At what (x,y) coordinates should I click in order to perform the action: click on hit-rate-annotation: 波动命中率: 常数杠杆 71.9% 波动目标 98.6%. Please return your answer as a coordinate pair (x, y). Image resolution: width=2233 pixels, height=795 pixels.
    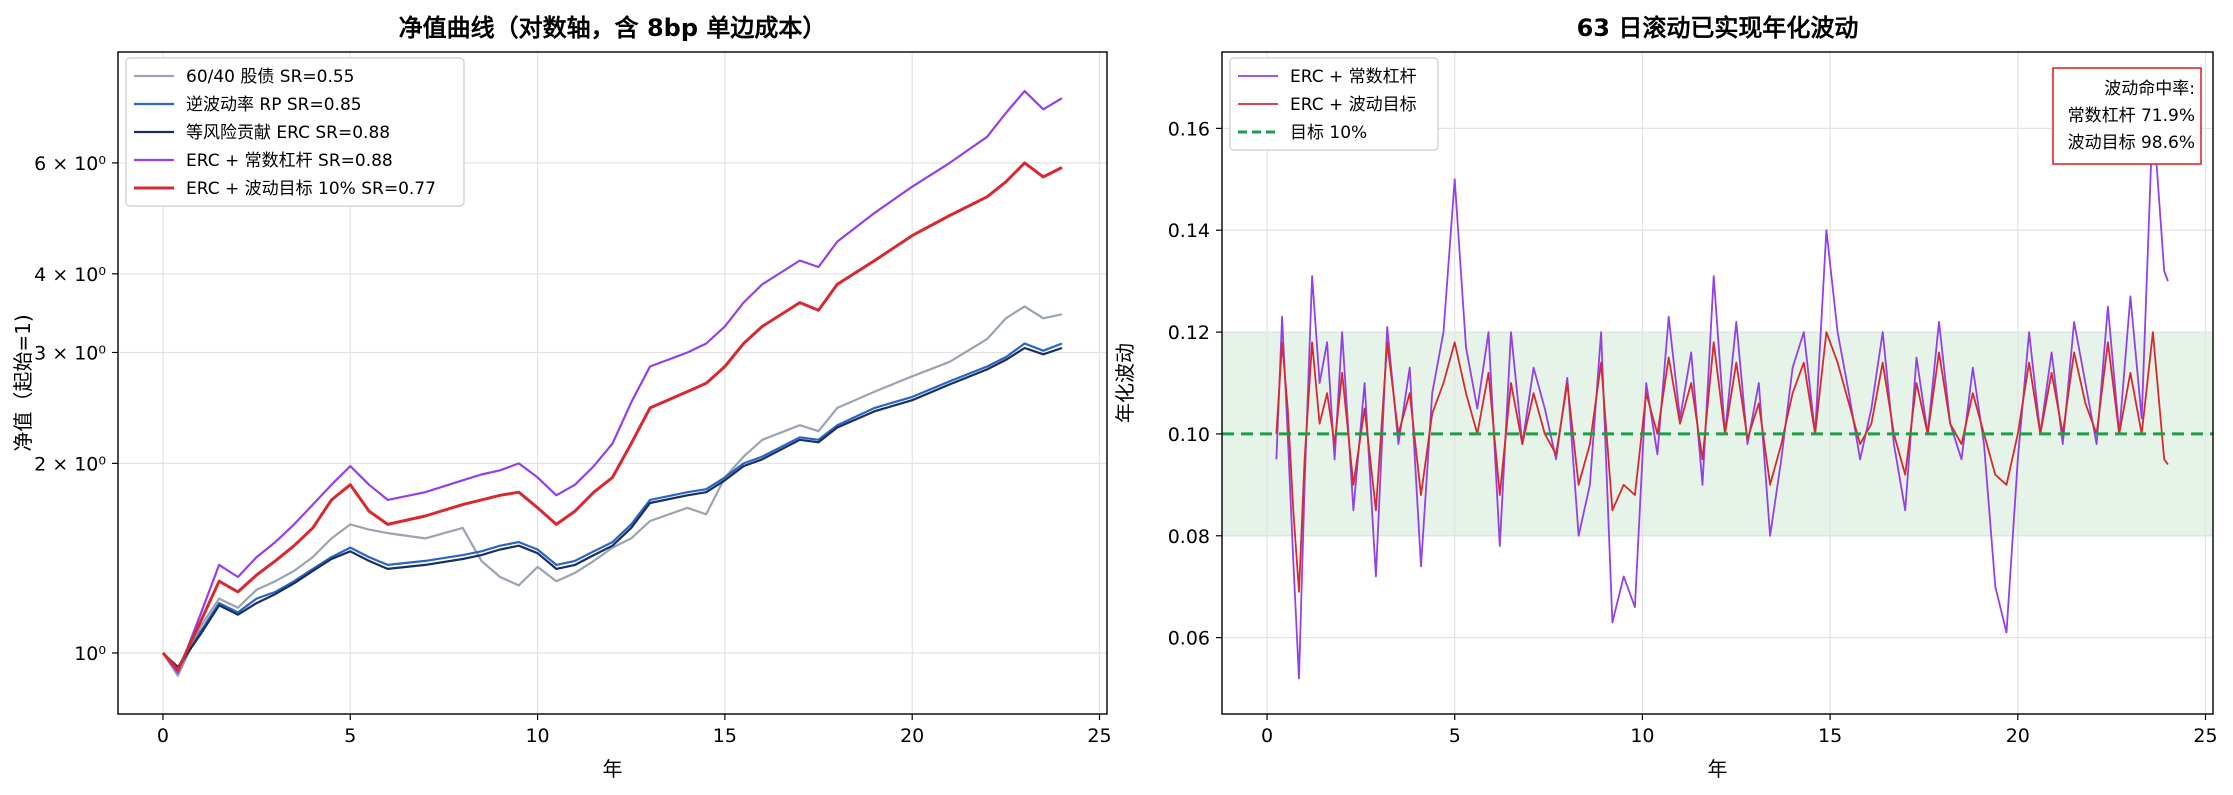
    Looking at the image, I should click on (2127, 116).